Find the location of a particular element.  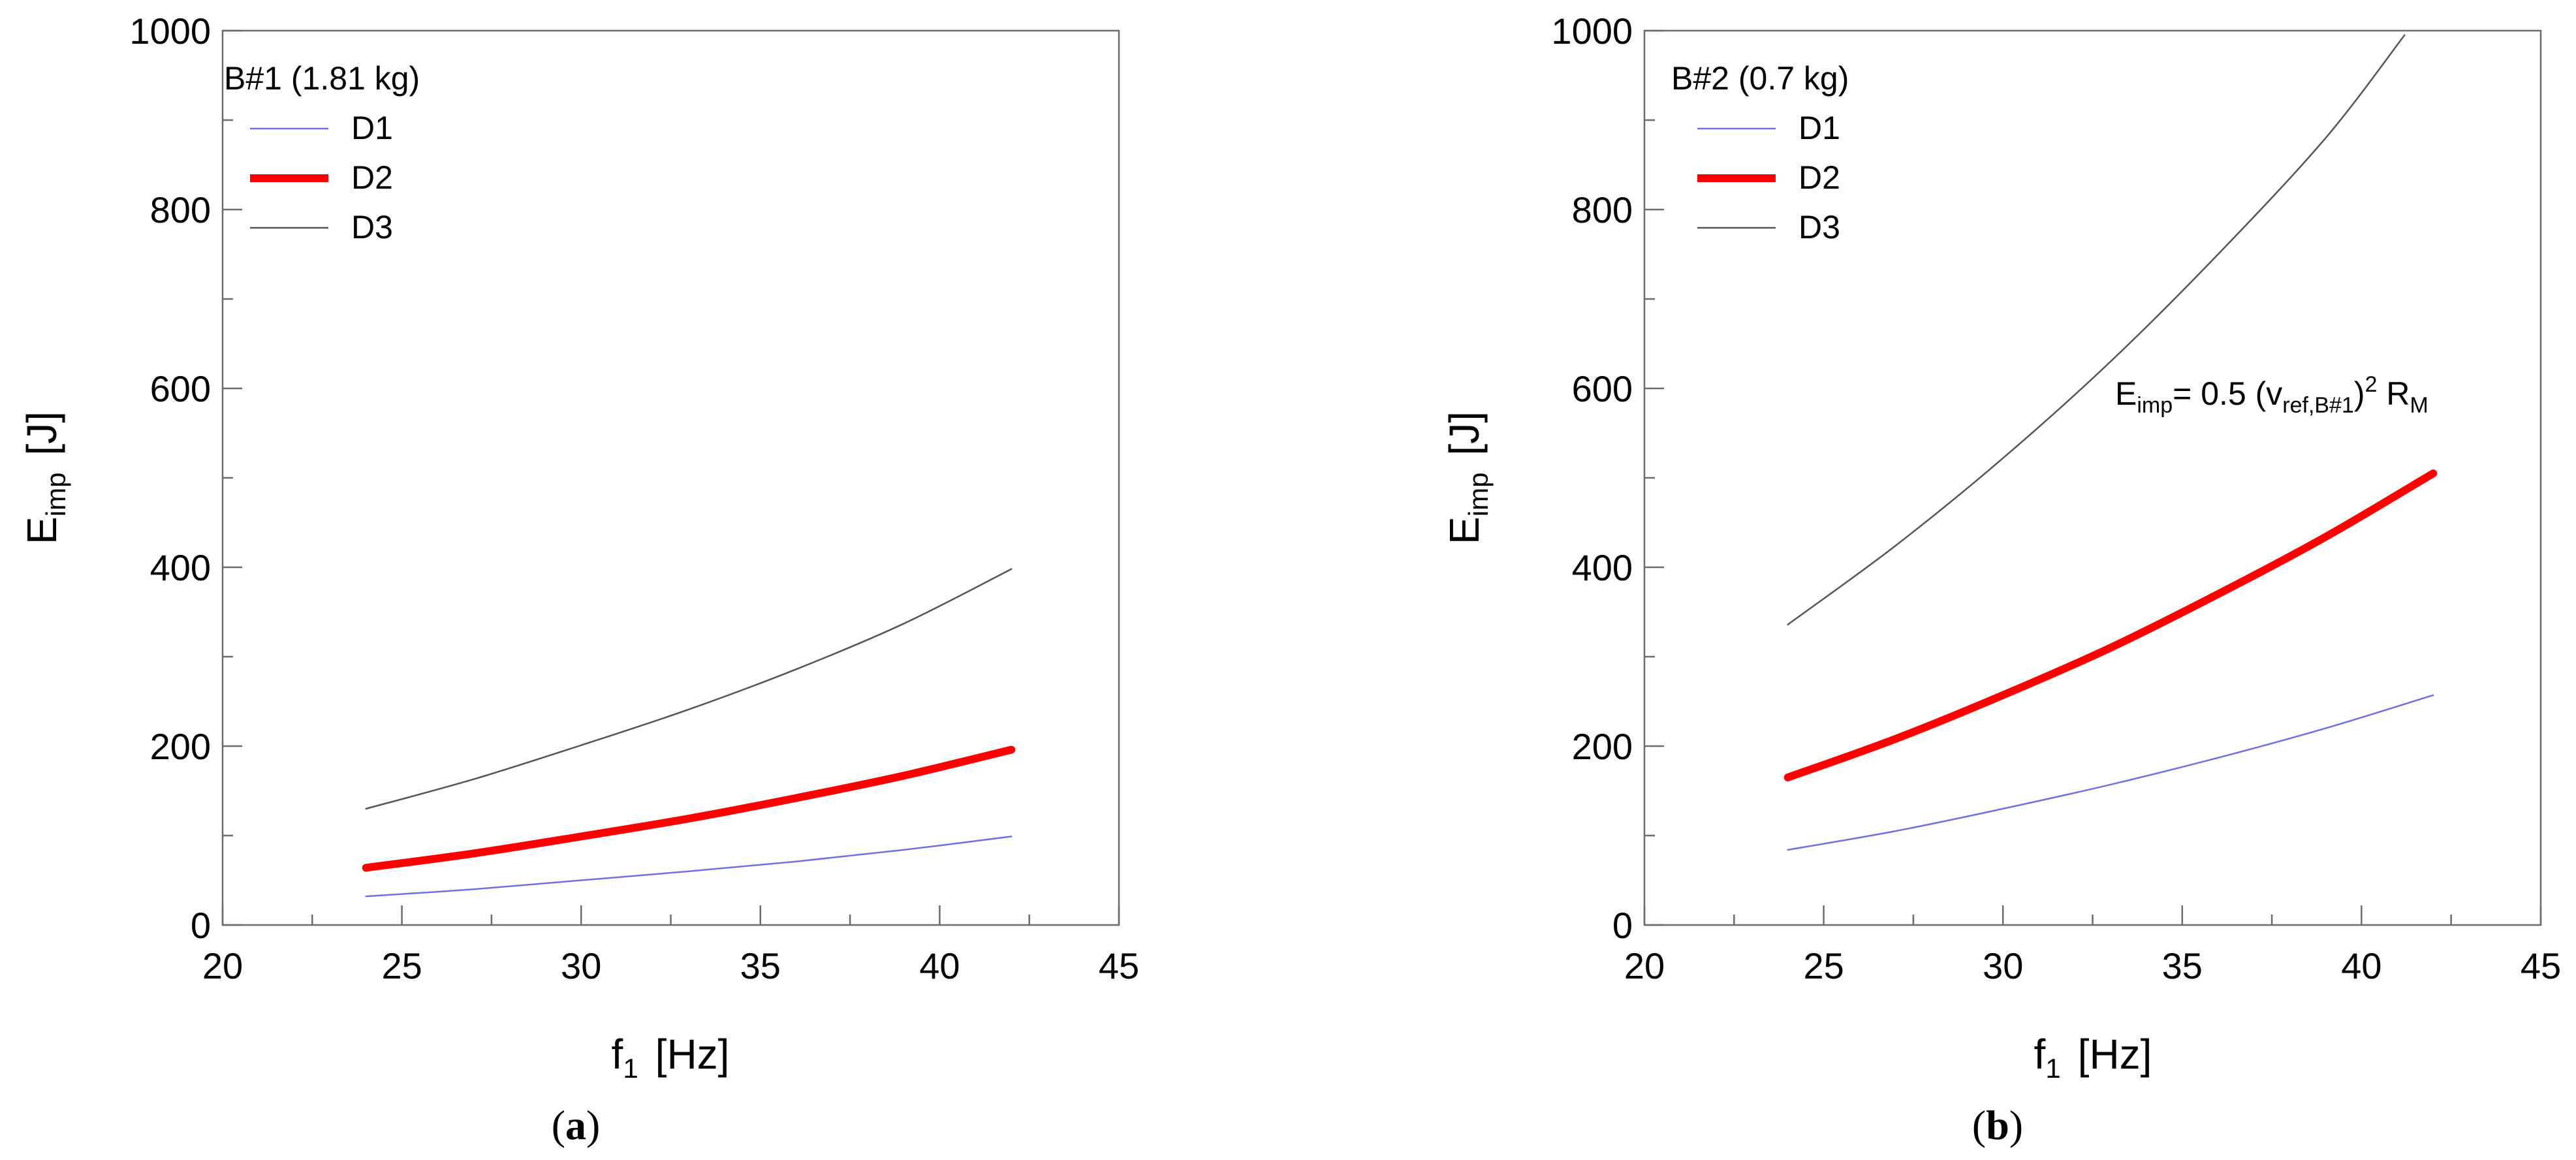

caption-a: (a) is located at coordinates (576, 1125).